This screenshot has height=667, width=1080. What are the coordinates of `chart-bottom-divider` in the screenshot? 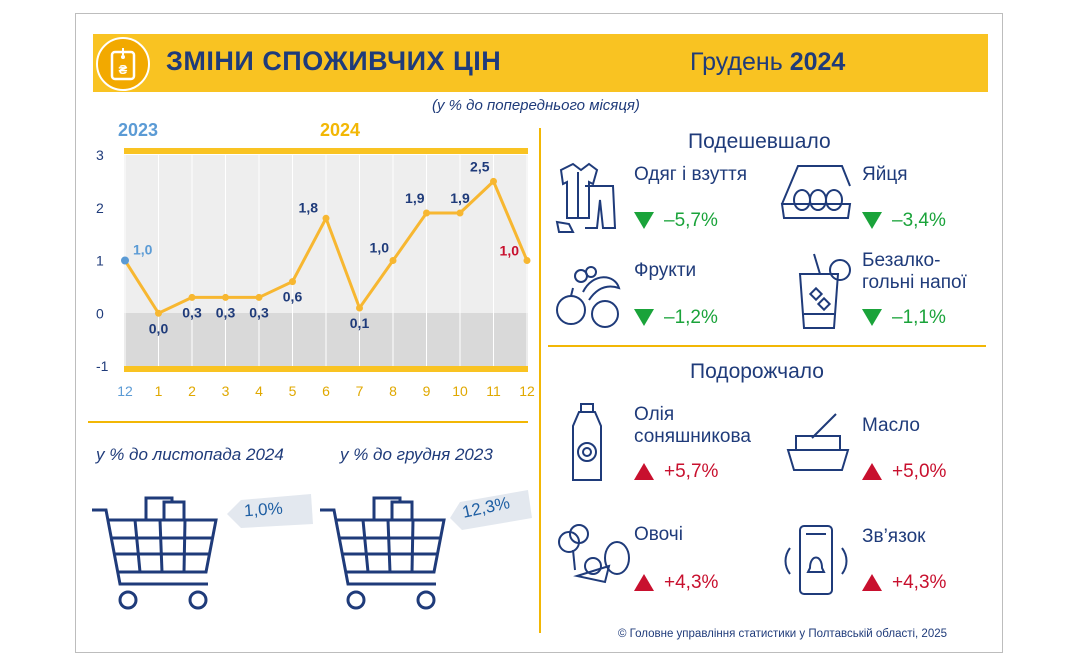 It's located at (308, 422).